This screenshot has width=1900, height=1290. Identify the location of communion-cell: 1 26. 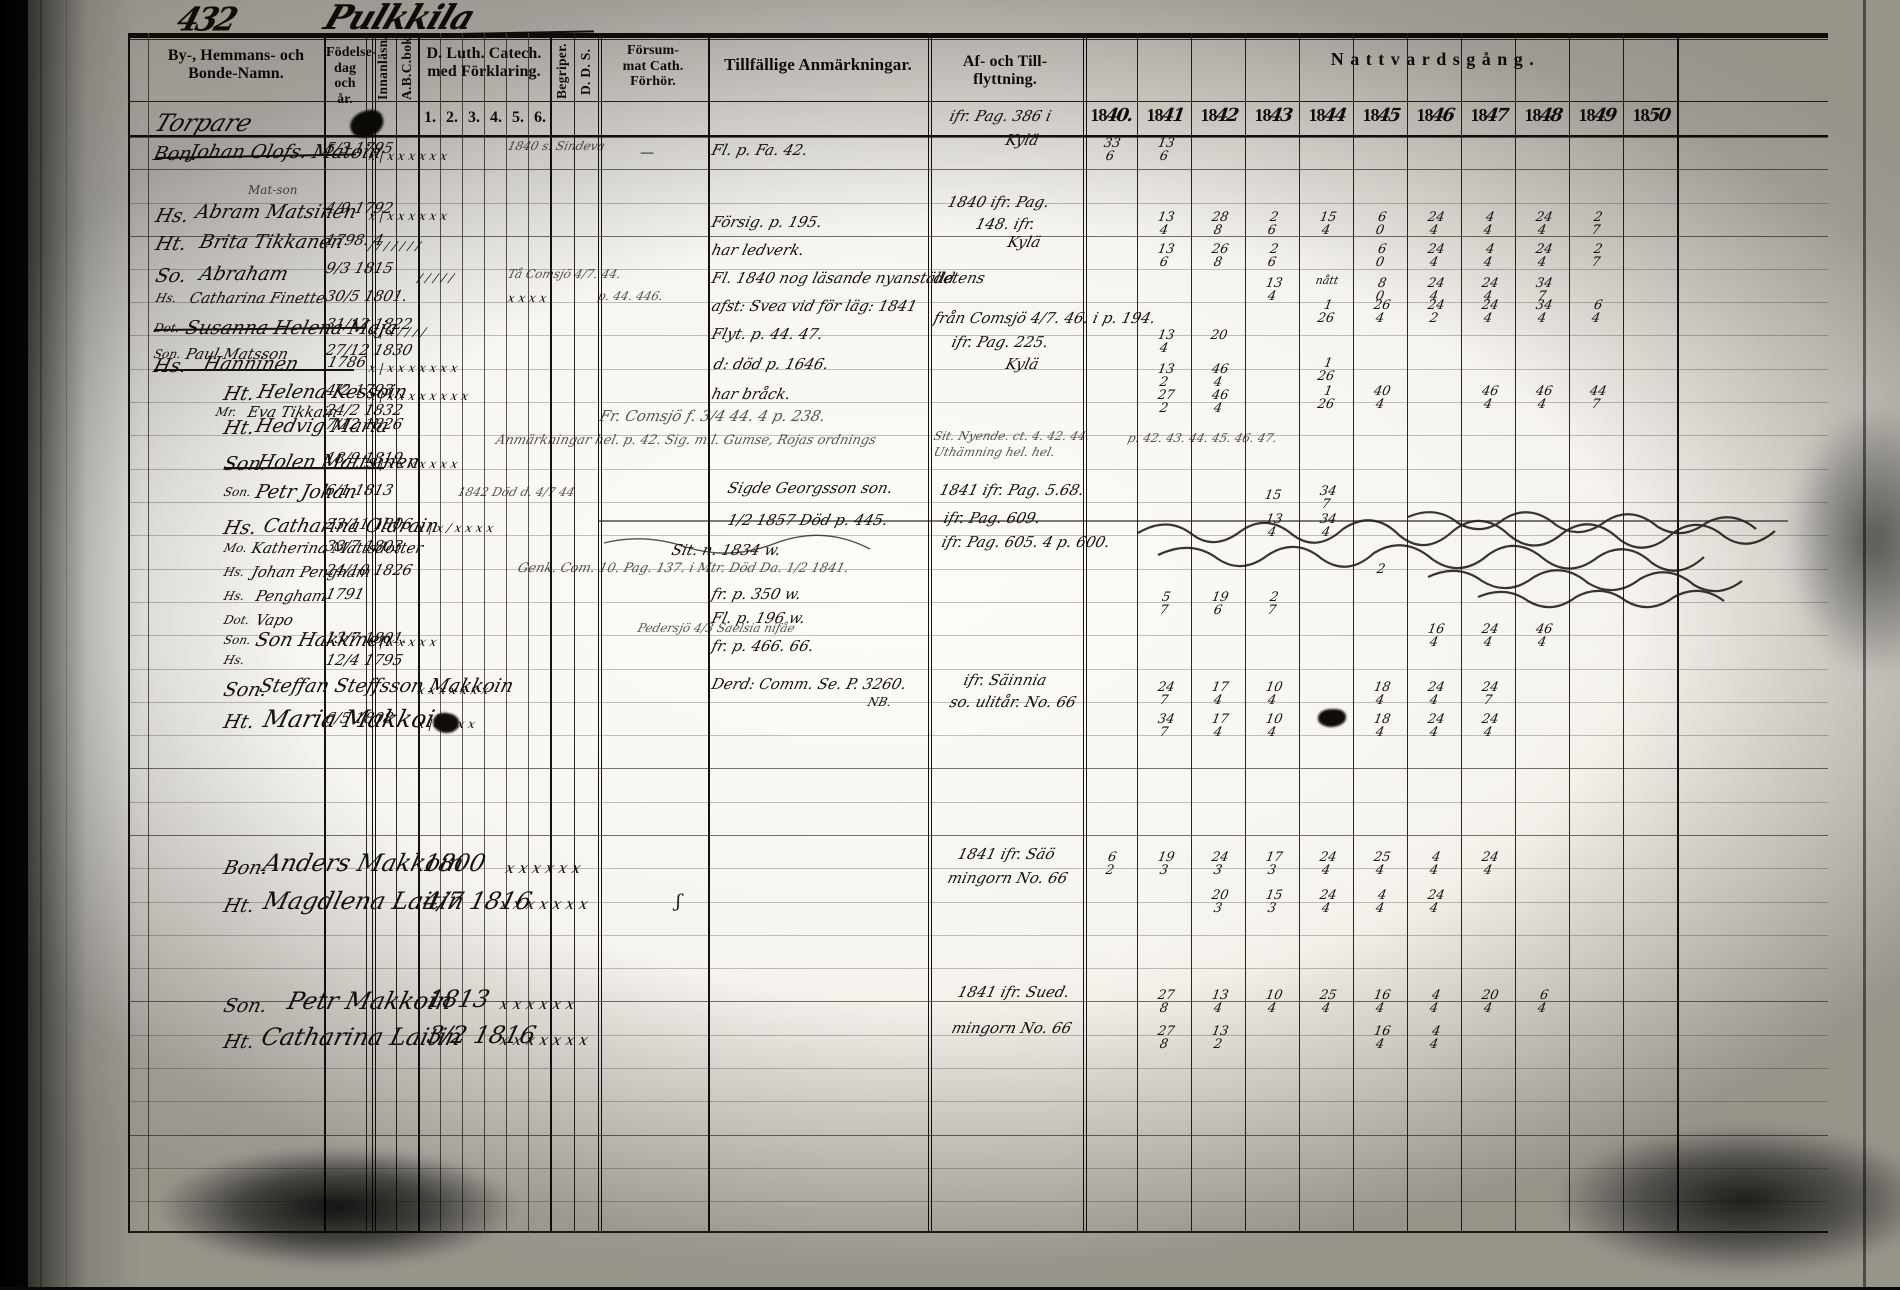
(1326, 312).